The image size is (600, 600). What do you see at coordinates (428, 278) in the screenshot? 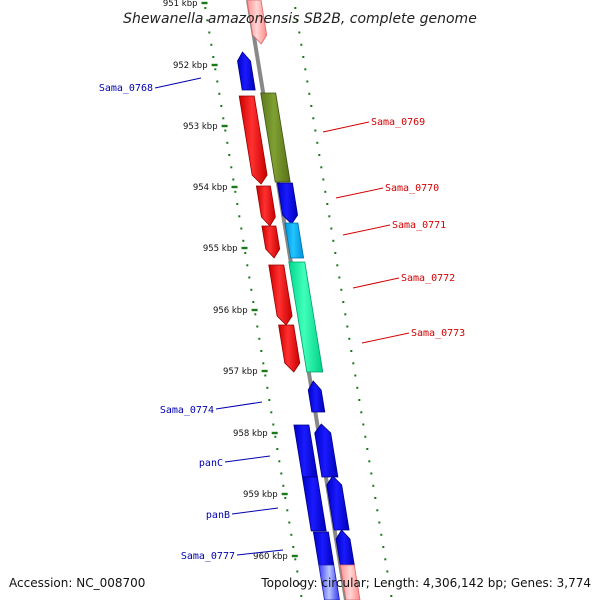
I see `gene-label: Sama_0772` at bounding box center [428, 278].